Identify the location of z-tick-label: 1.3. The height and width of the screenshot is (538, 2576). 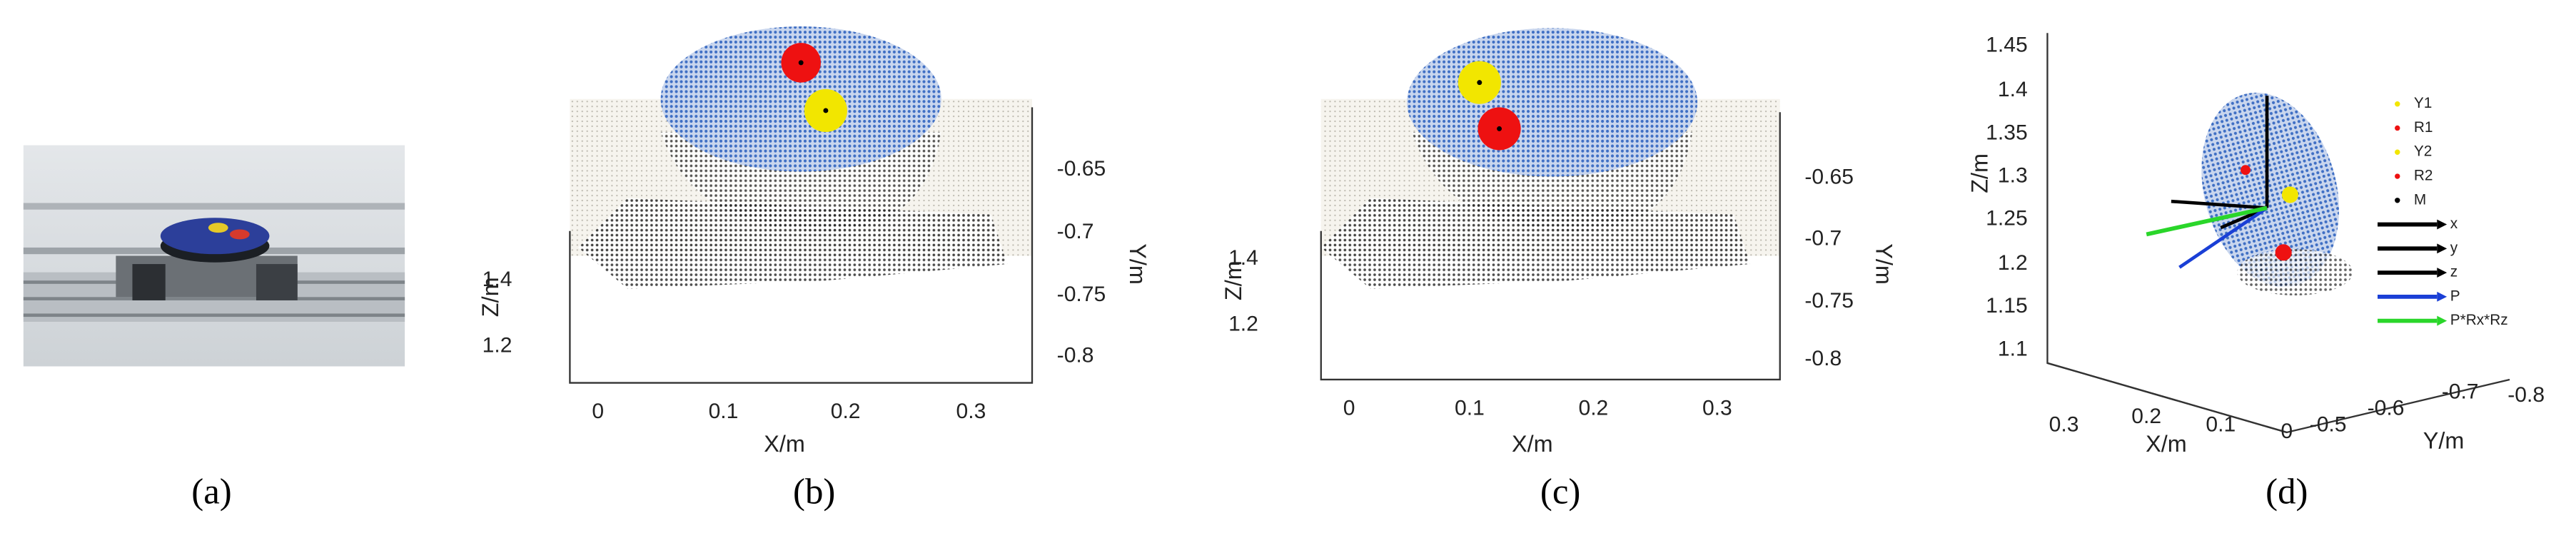
(2013, 175).